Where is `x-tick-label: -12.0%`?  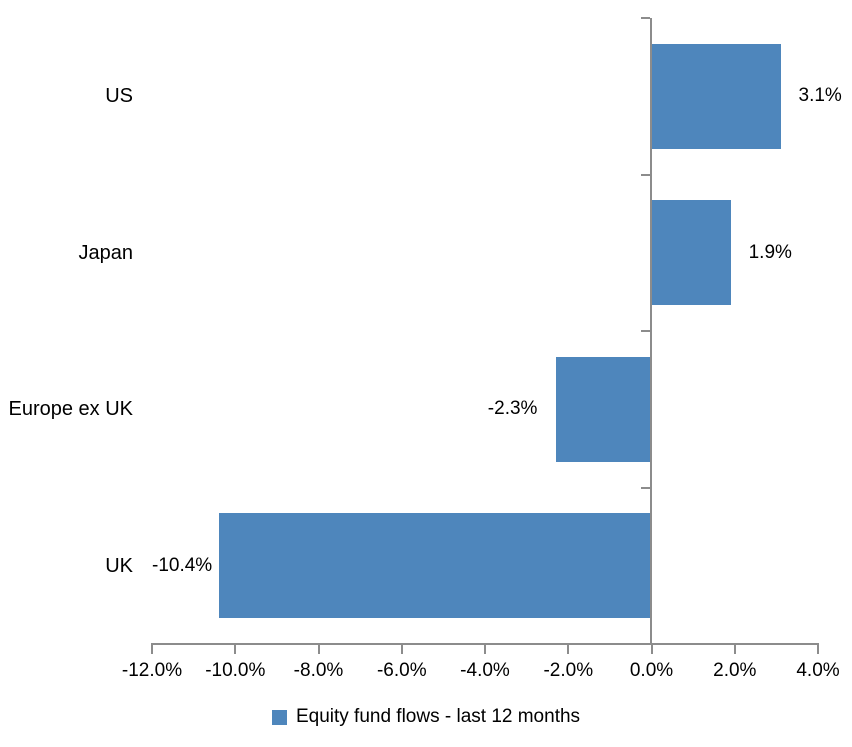
x-tick-label: -12.0% is located at coordinates (152, 670).